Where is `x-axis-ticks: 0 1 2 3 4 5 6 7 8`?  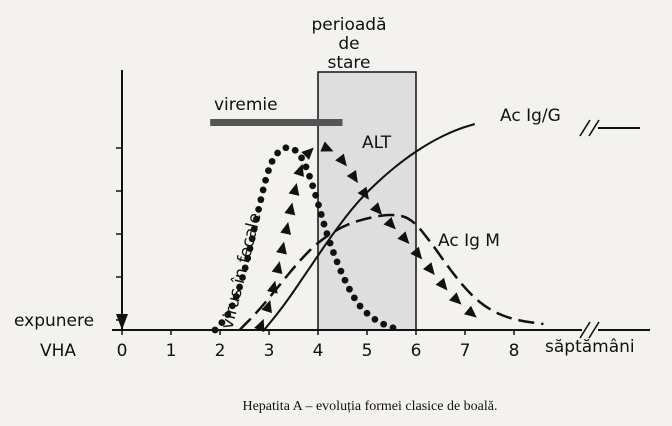 x-axis-ticks: 0 1 2 3 4 5 6 7 8 is located at coordinates (318, 345).